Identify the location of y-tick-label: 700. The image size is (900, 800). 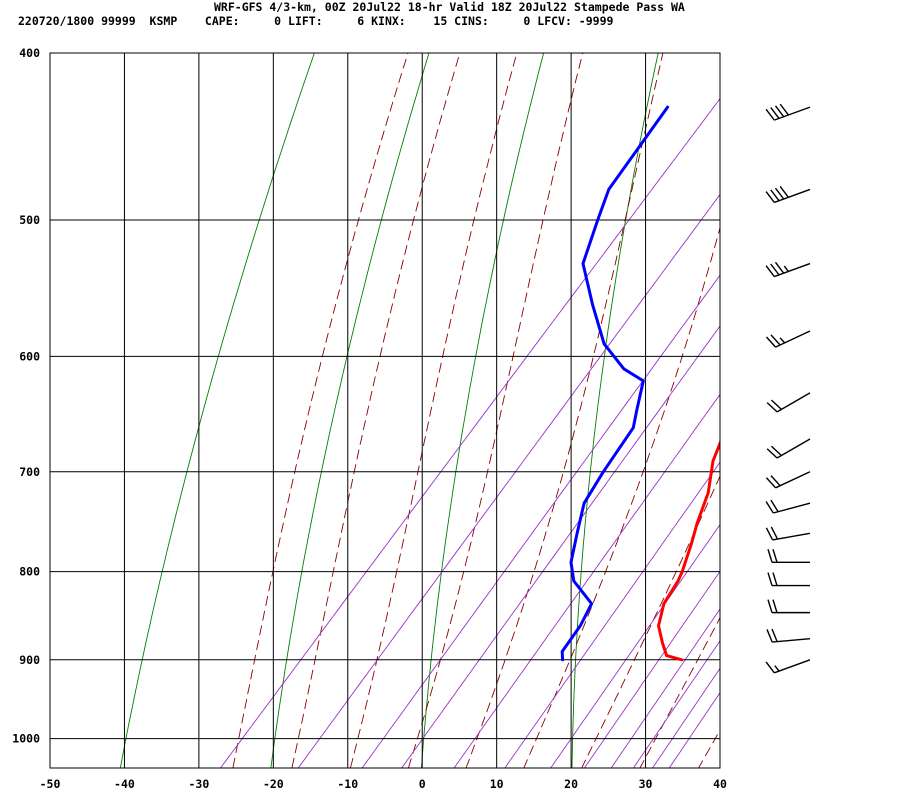
(29, 472).